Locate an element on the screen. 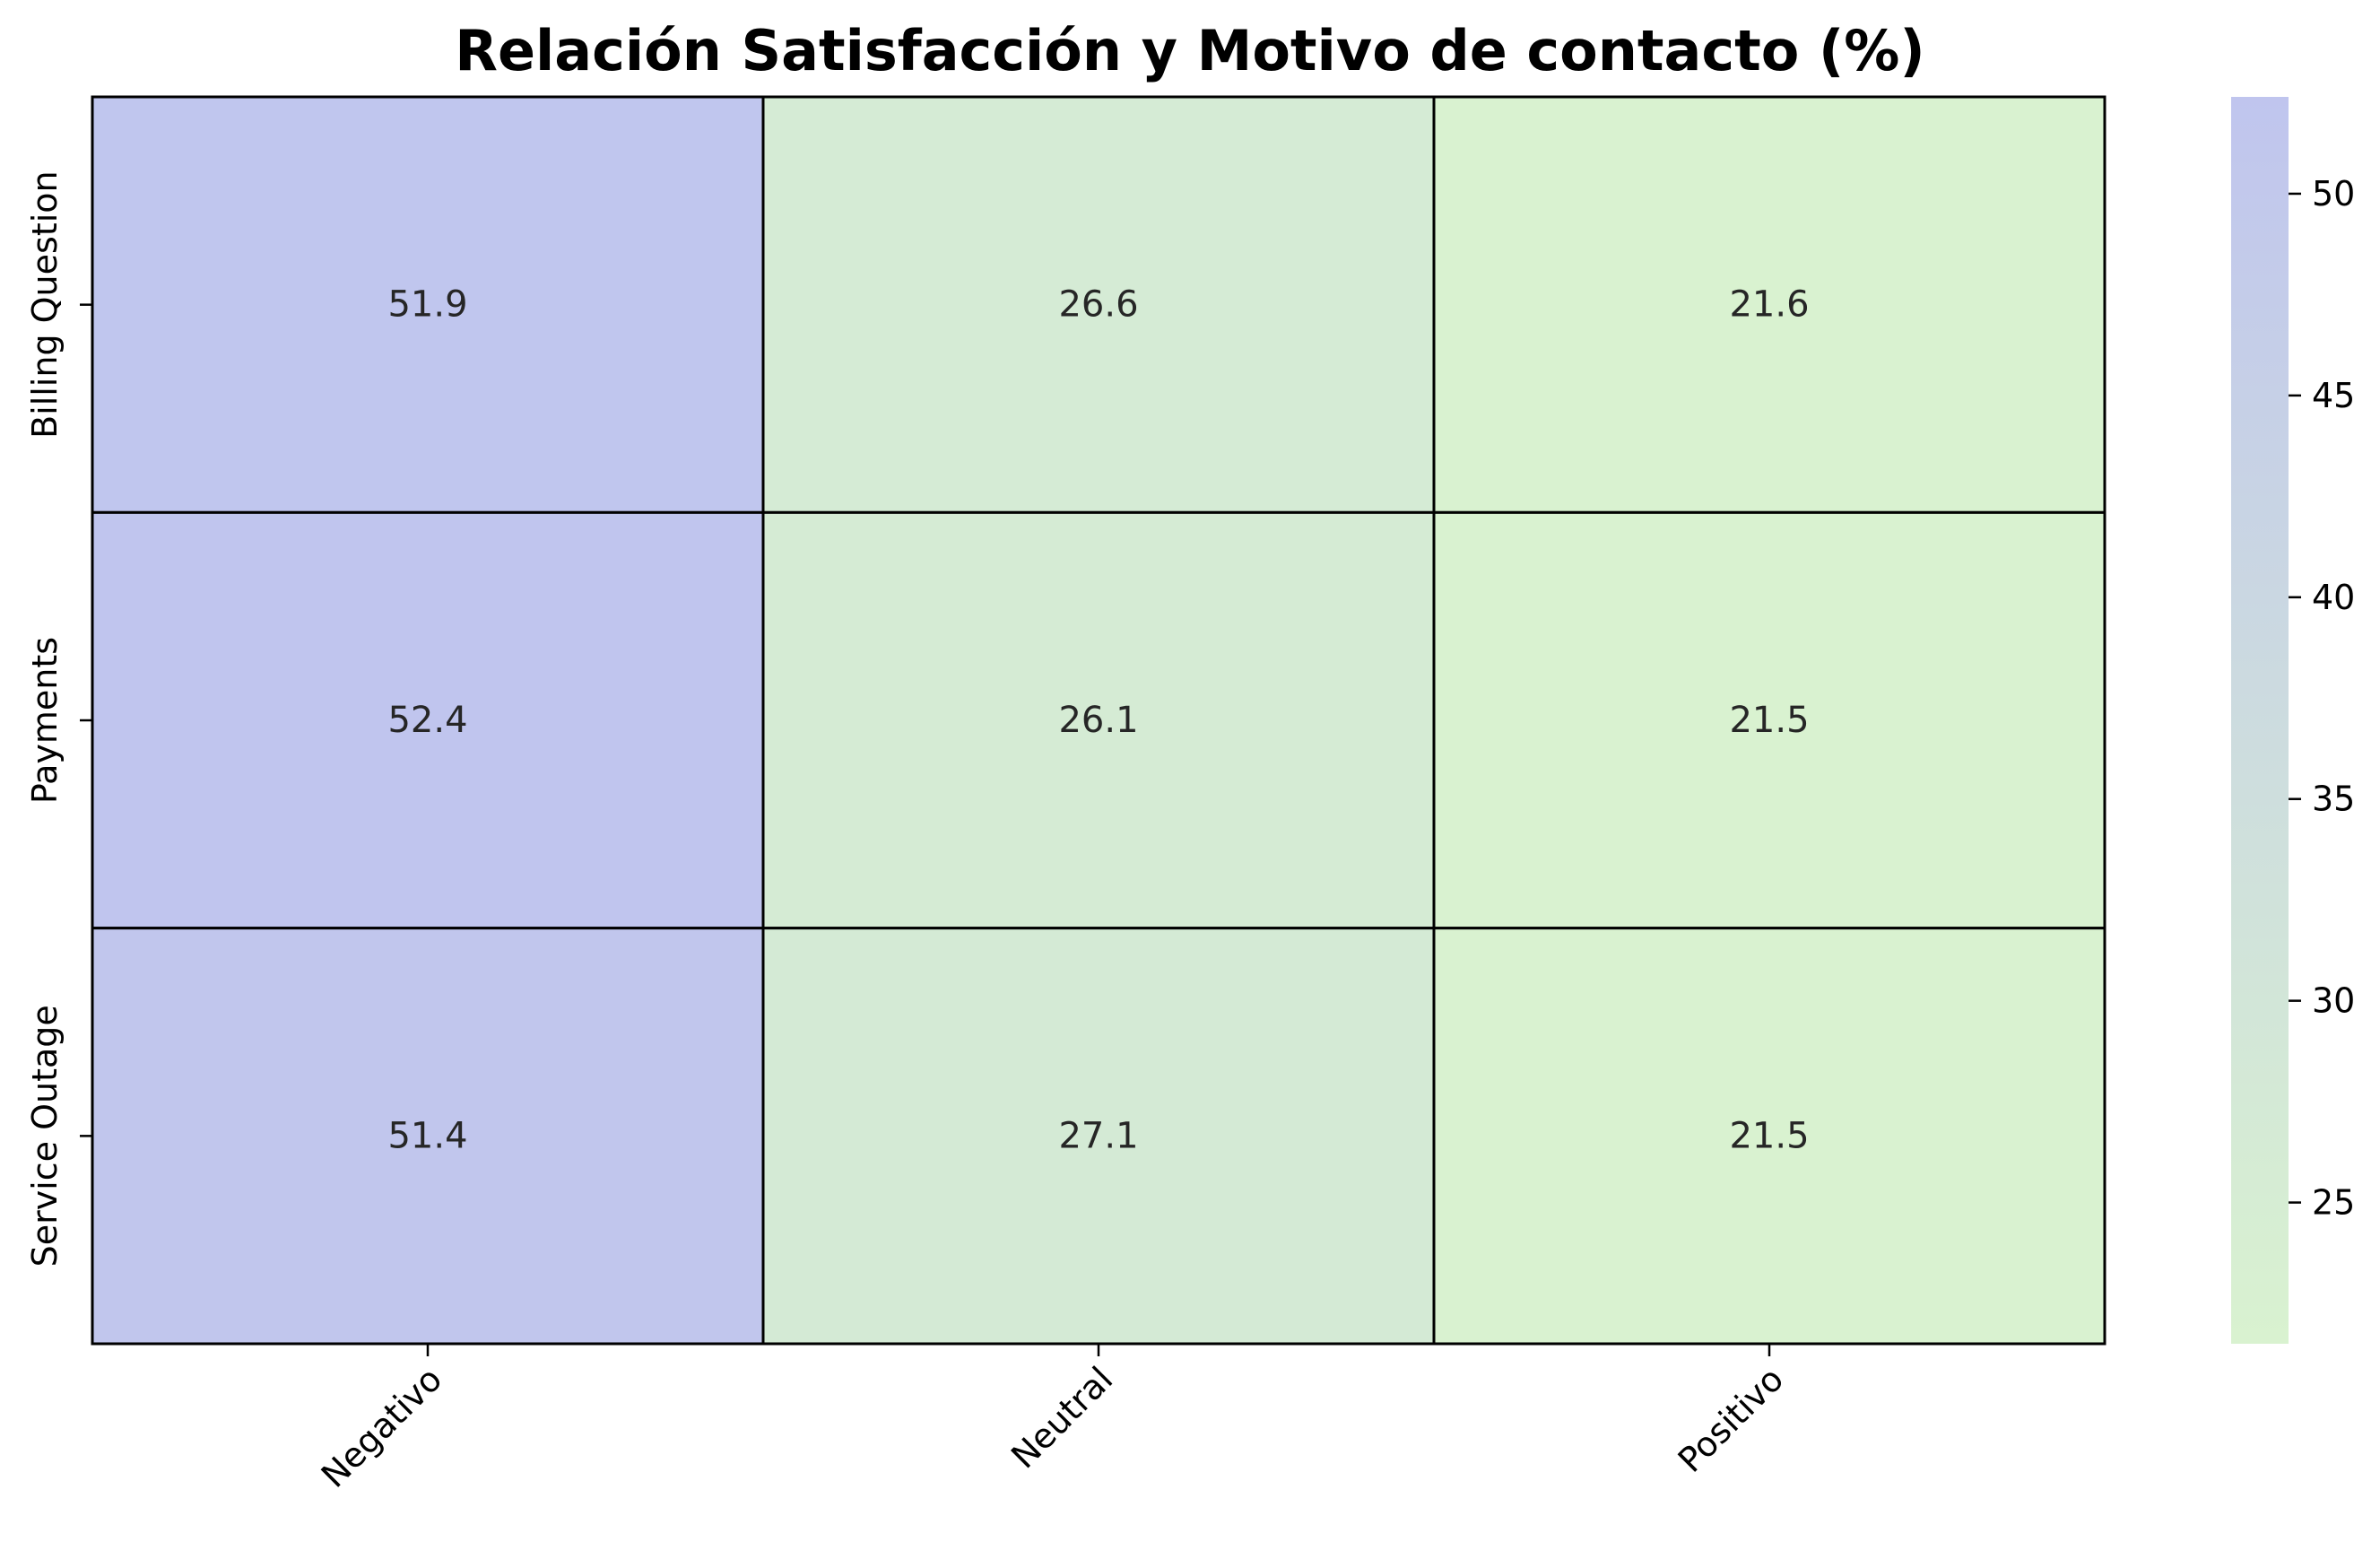 The height and width of the screenshot is (1542, 2380). cell-value-label: 21.6 is located at coordinates (1769, 305).